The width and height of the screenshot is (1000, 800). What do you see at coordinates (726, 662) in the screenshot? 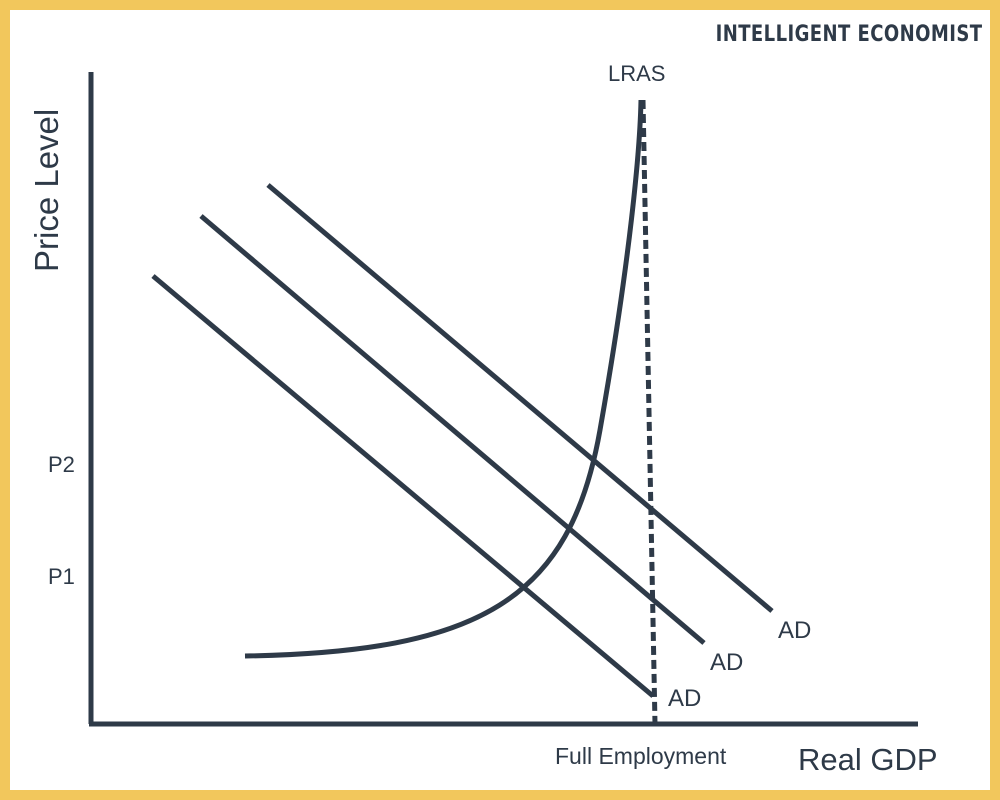
I see `ad-label-2: AD` at bounding box center [726, 662].